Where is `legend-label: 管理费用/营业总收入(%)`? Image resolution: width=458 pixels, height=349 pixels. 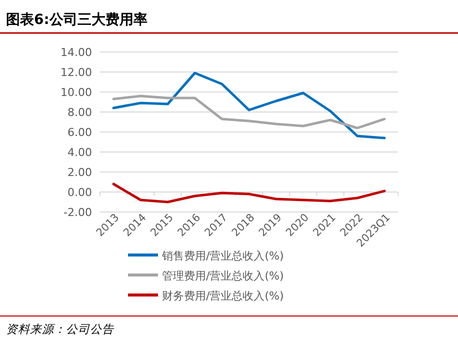 legend-label: 管理费用/营业总收入(%) is located at coordinates (223, 276).